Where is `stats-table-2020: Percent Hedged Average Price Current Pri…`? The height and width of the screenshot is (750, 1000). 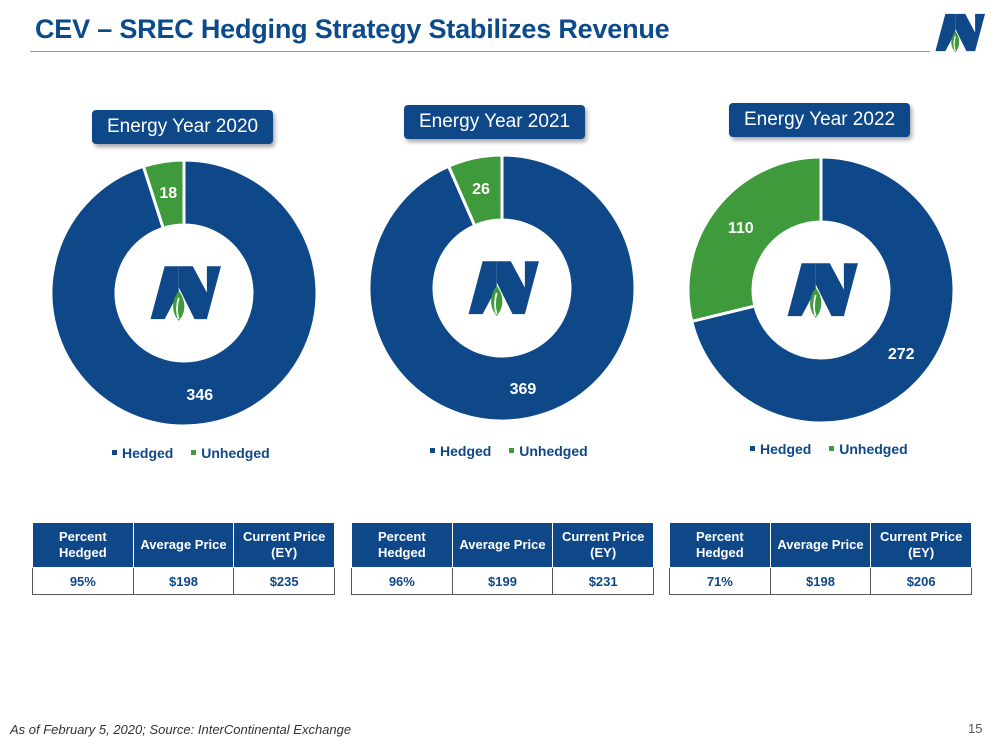 stats-table-2020: Percent Hedged Average Price Current Pri… is located at coordinates (183, 558).